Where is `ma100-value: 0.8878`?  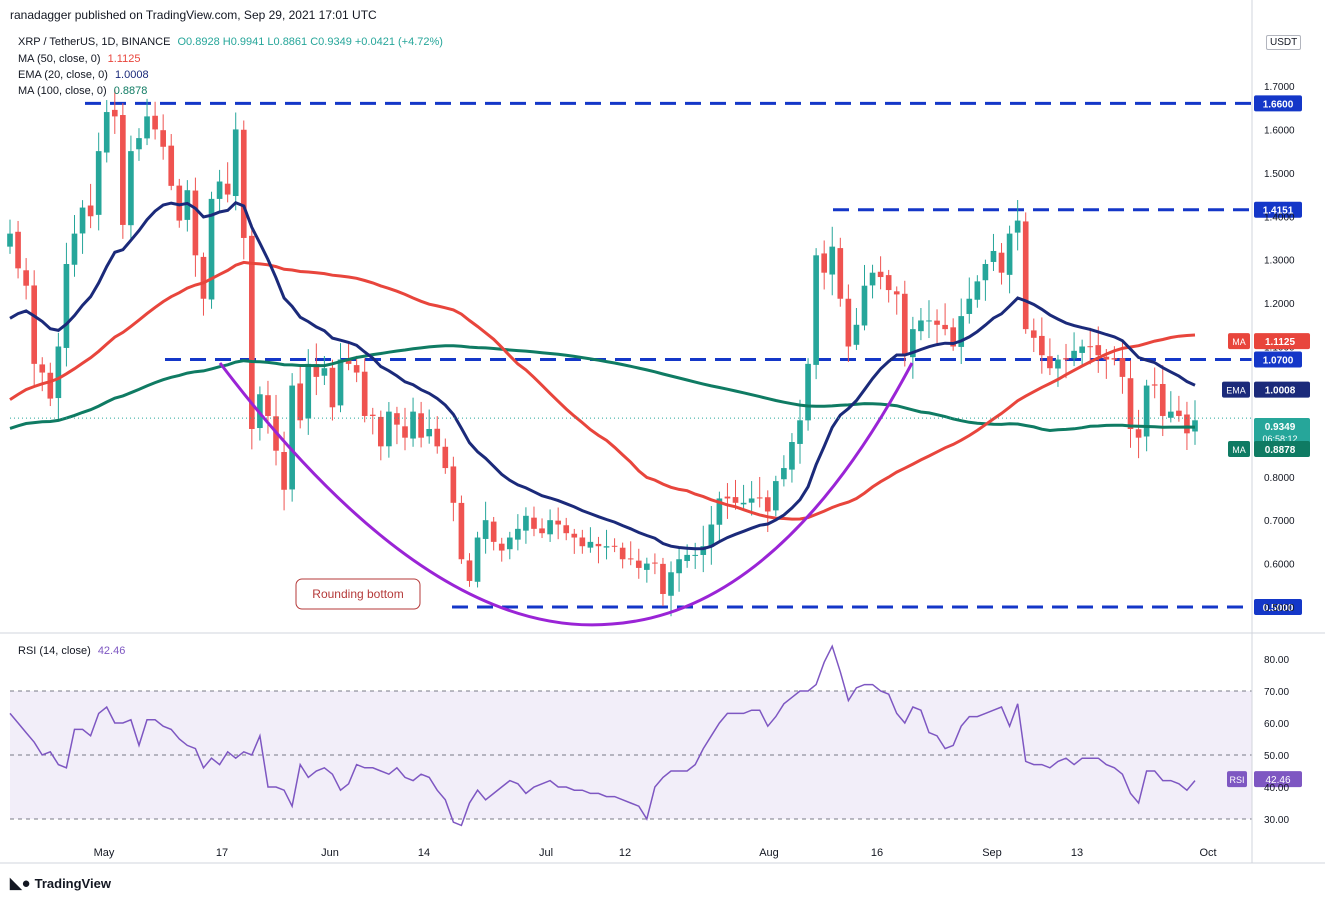
ma100-value: 0.8878 is located at coordinates (130, 91).